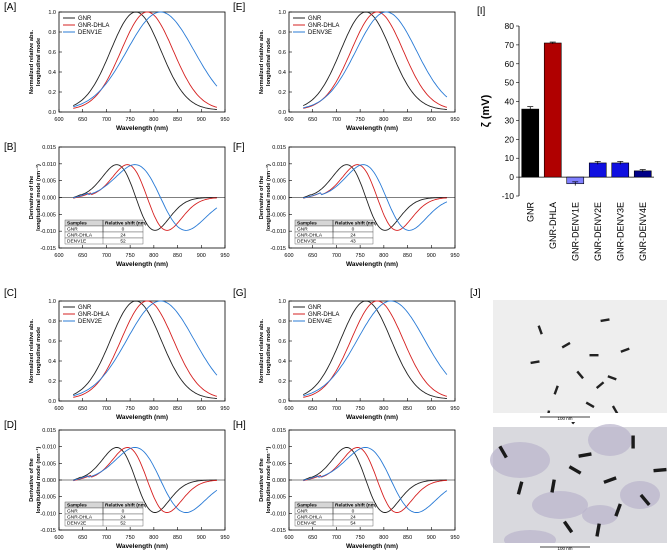 This screenshot has width=669, height=558. What do you see at coordinates (643, 231) in the screenshot?
I see `category-label: GNR-DENV4E` at bounding box center [643, 231].